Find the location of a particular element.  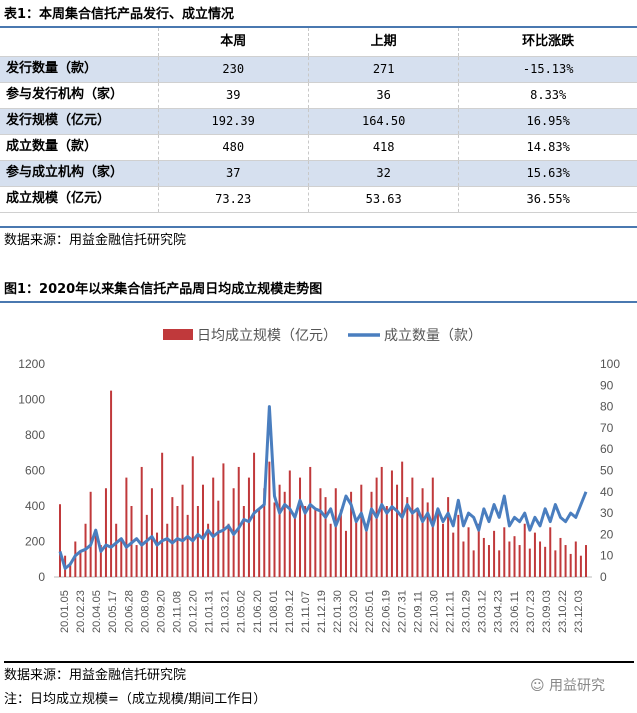

left-axis-tick: 400 is located at coordinates (35, 506).